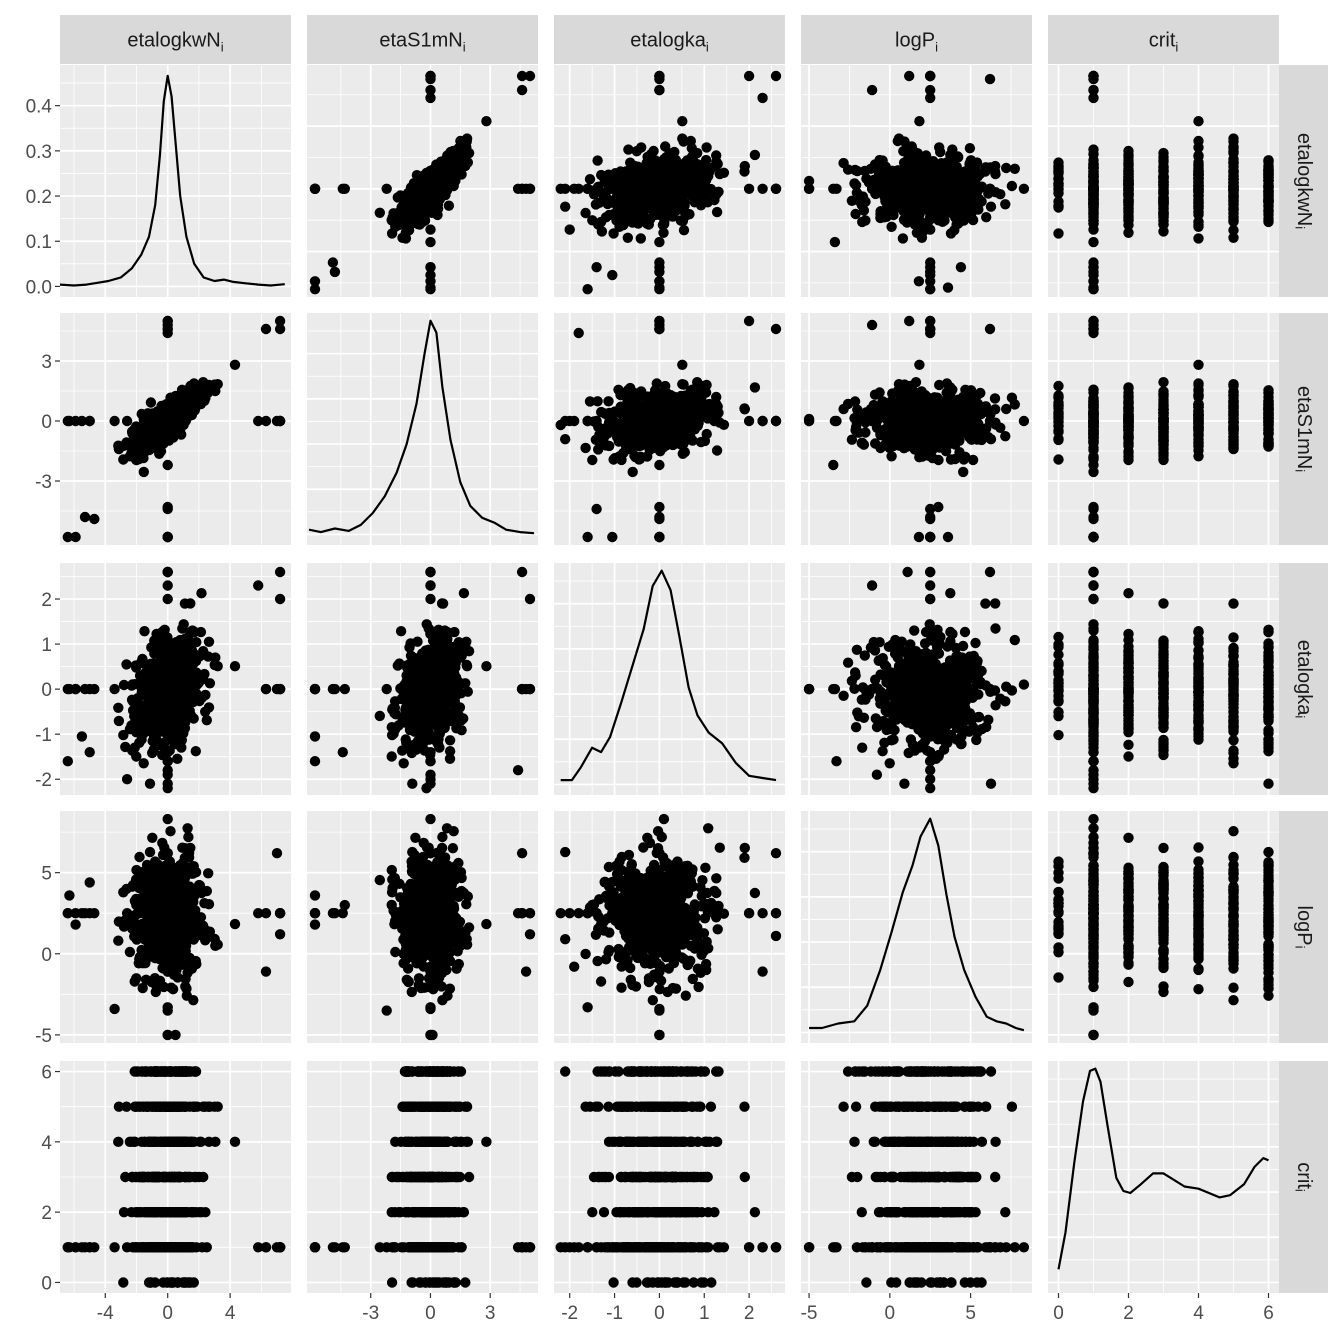  I want to click on strip-top-etalogkwN: etalogkwNi, so click(175, 39).